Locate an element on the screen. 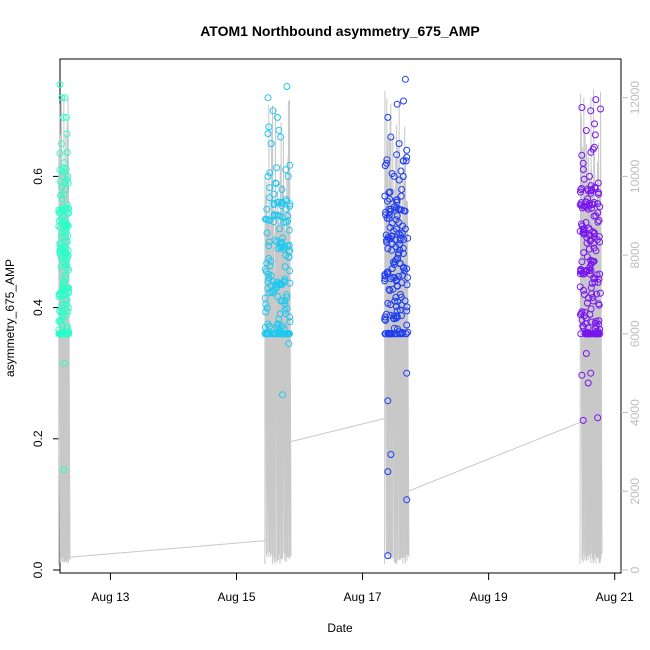  x-tick-label: Aug 13 is located at coordinates (110, 597).